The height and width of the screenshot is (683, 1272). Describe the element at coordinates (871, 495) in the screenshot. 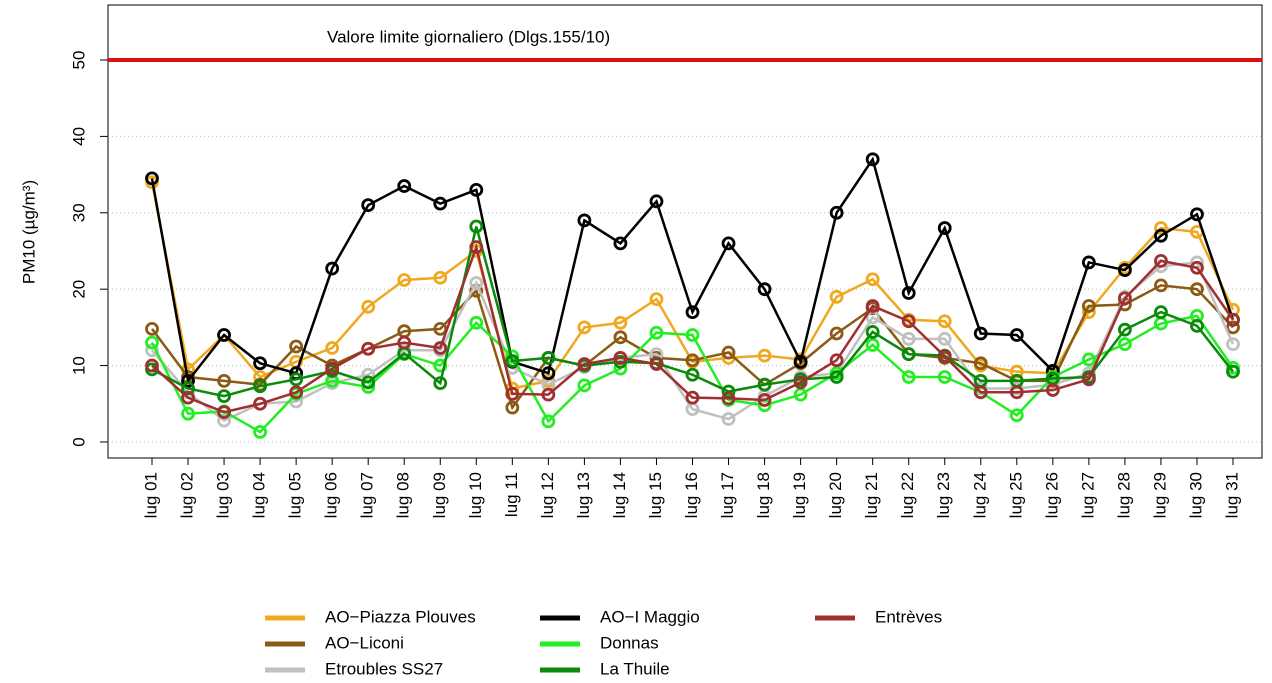

I see `x-tick-label: lug 21` at that location.